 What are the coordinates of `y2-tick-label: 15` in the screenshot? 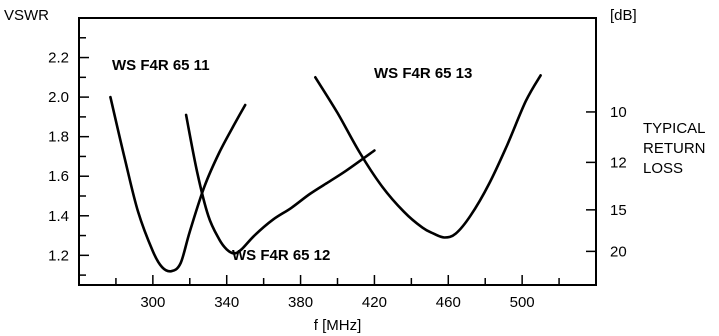 It's located at (618, 210).